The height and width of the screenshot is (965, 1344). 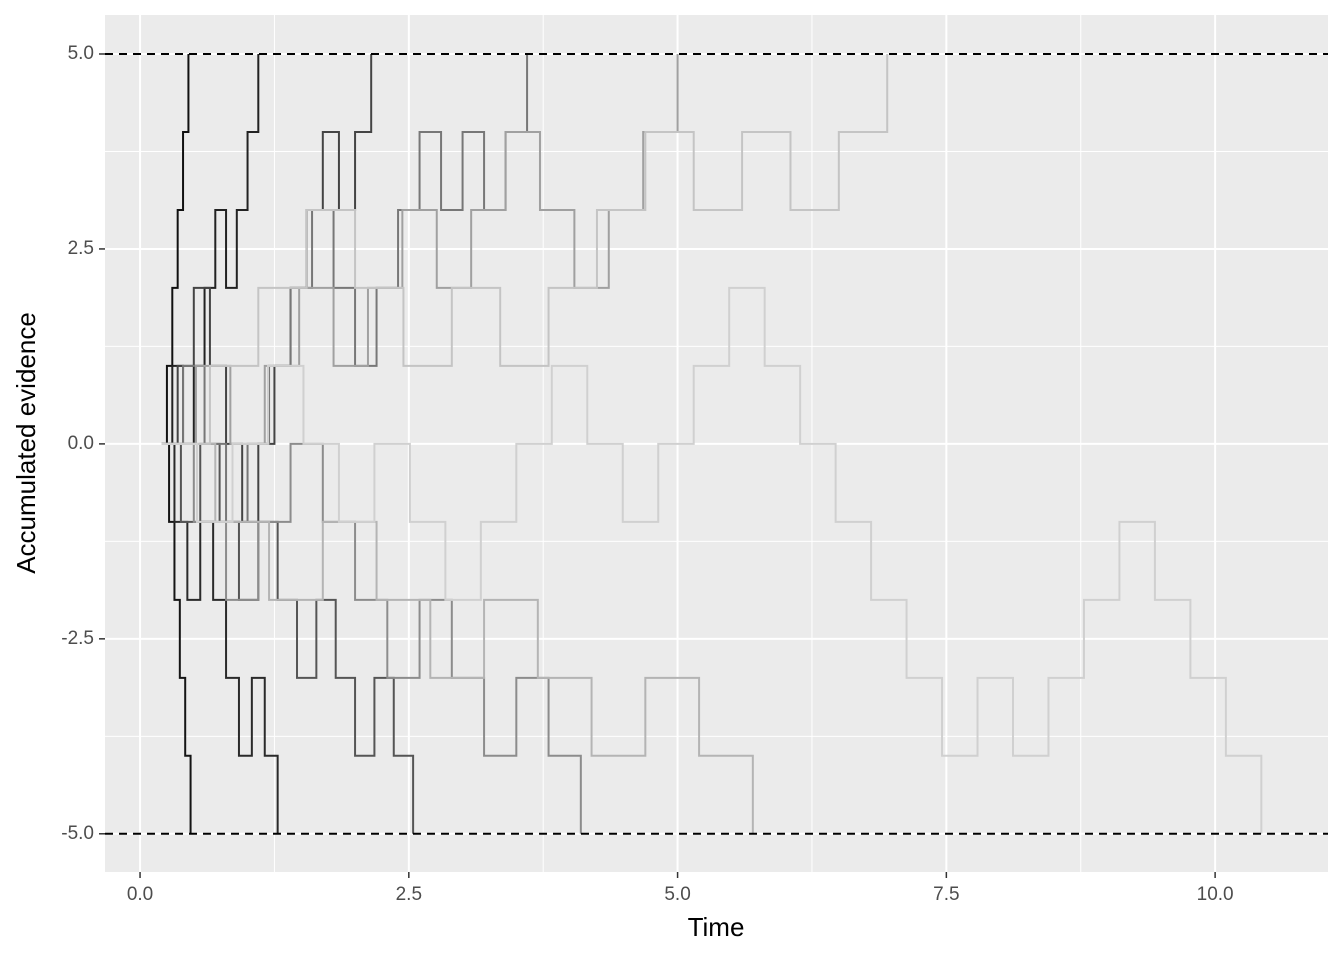 I want to click on y-axis-title: Accumulated evidence, so click(x=26, y=443).